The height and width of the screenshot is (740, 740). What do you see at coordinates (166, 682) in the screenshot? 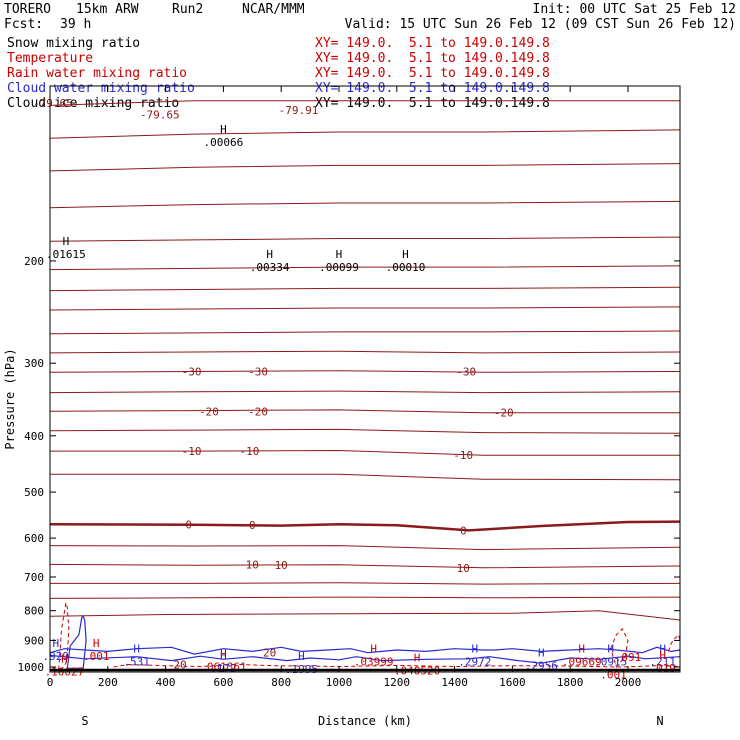
I see `x-tick-label: 400` at bounding box center [166, 682].